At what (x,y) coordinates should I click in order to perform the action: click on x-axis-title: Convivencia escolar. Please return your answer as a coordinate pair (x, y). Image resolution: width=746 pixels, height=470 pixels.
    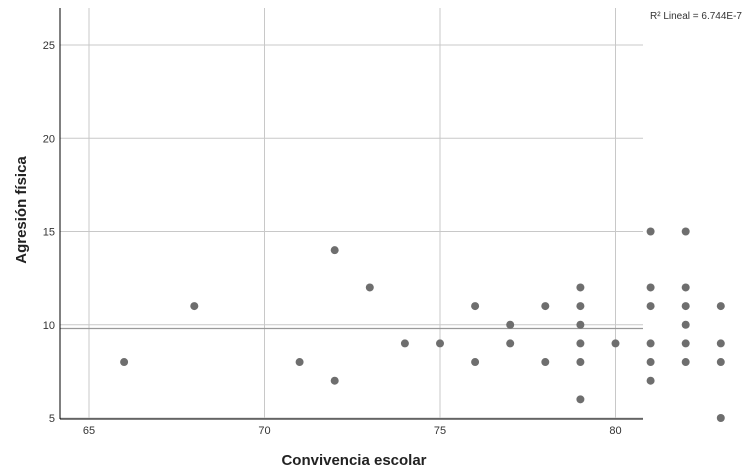
    Looking at the image, I should click on (353, 460).